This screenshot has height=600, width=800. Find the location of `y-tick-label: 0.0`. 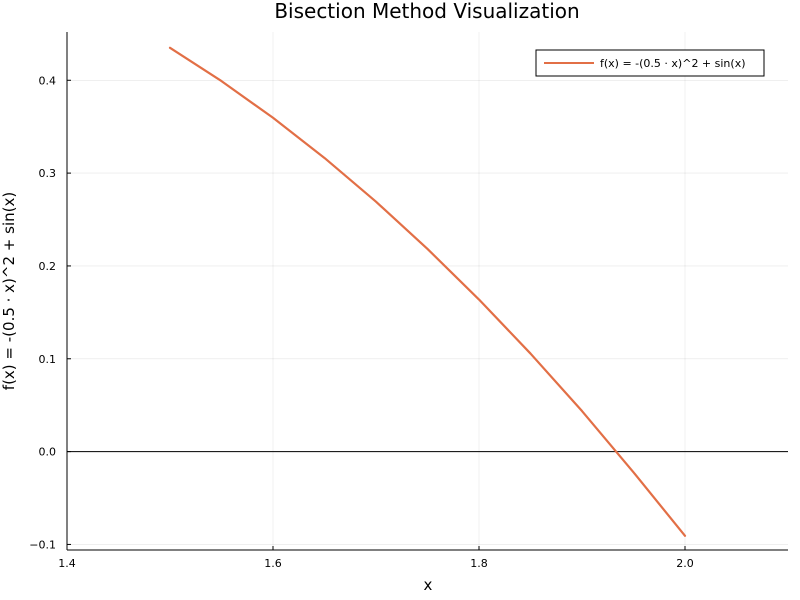

y-tick-label: 0.0 is located at coordinates (48, 452).